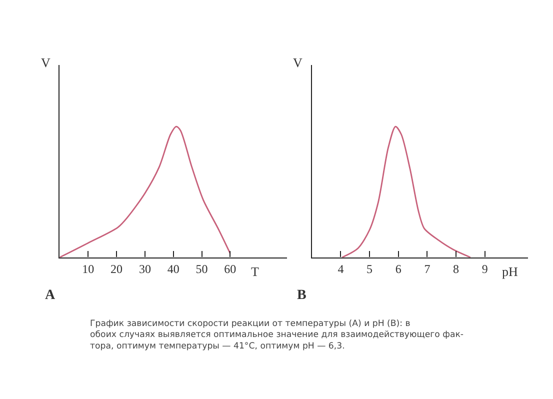 This screenshot has height=399, width=553. Describe the element at coordinates (50, 295) in the screenshot. I see `text: A` at that location.